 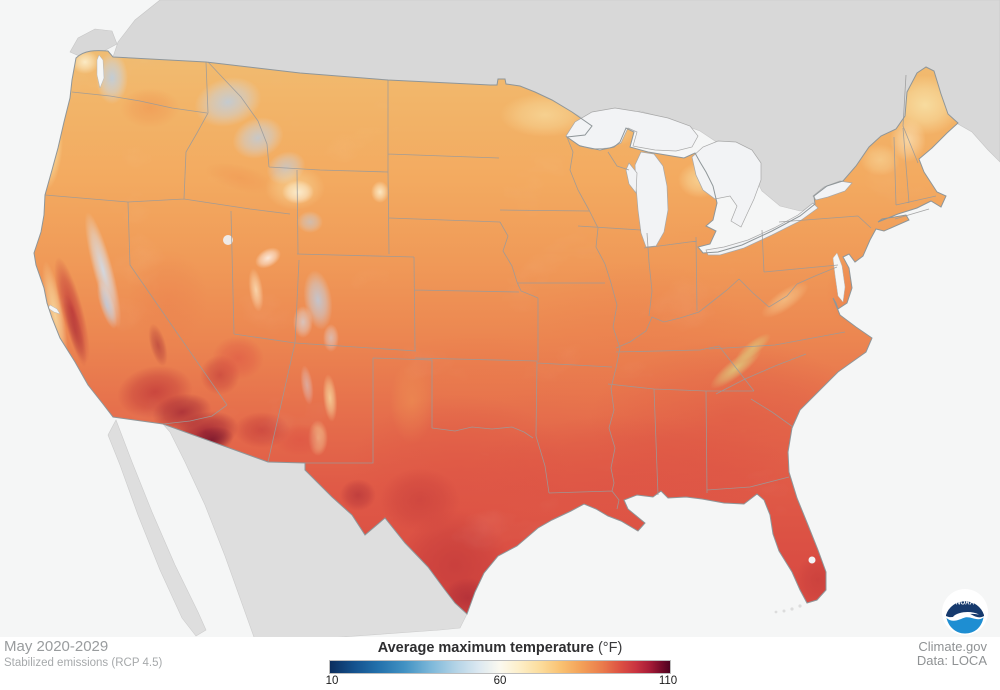 I want to click on florida-keys, so click(x=788, y=609).